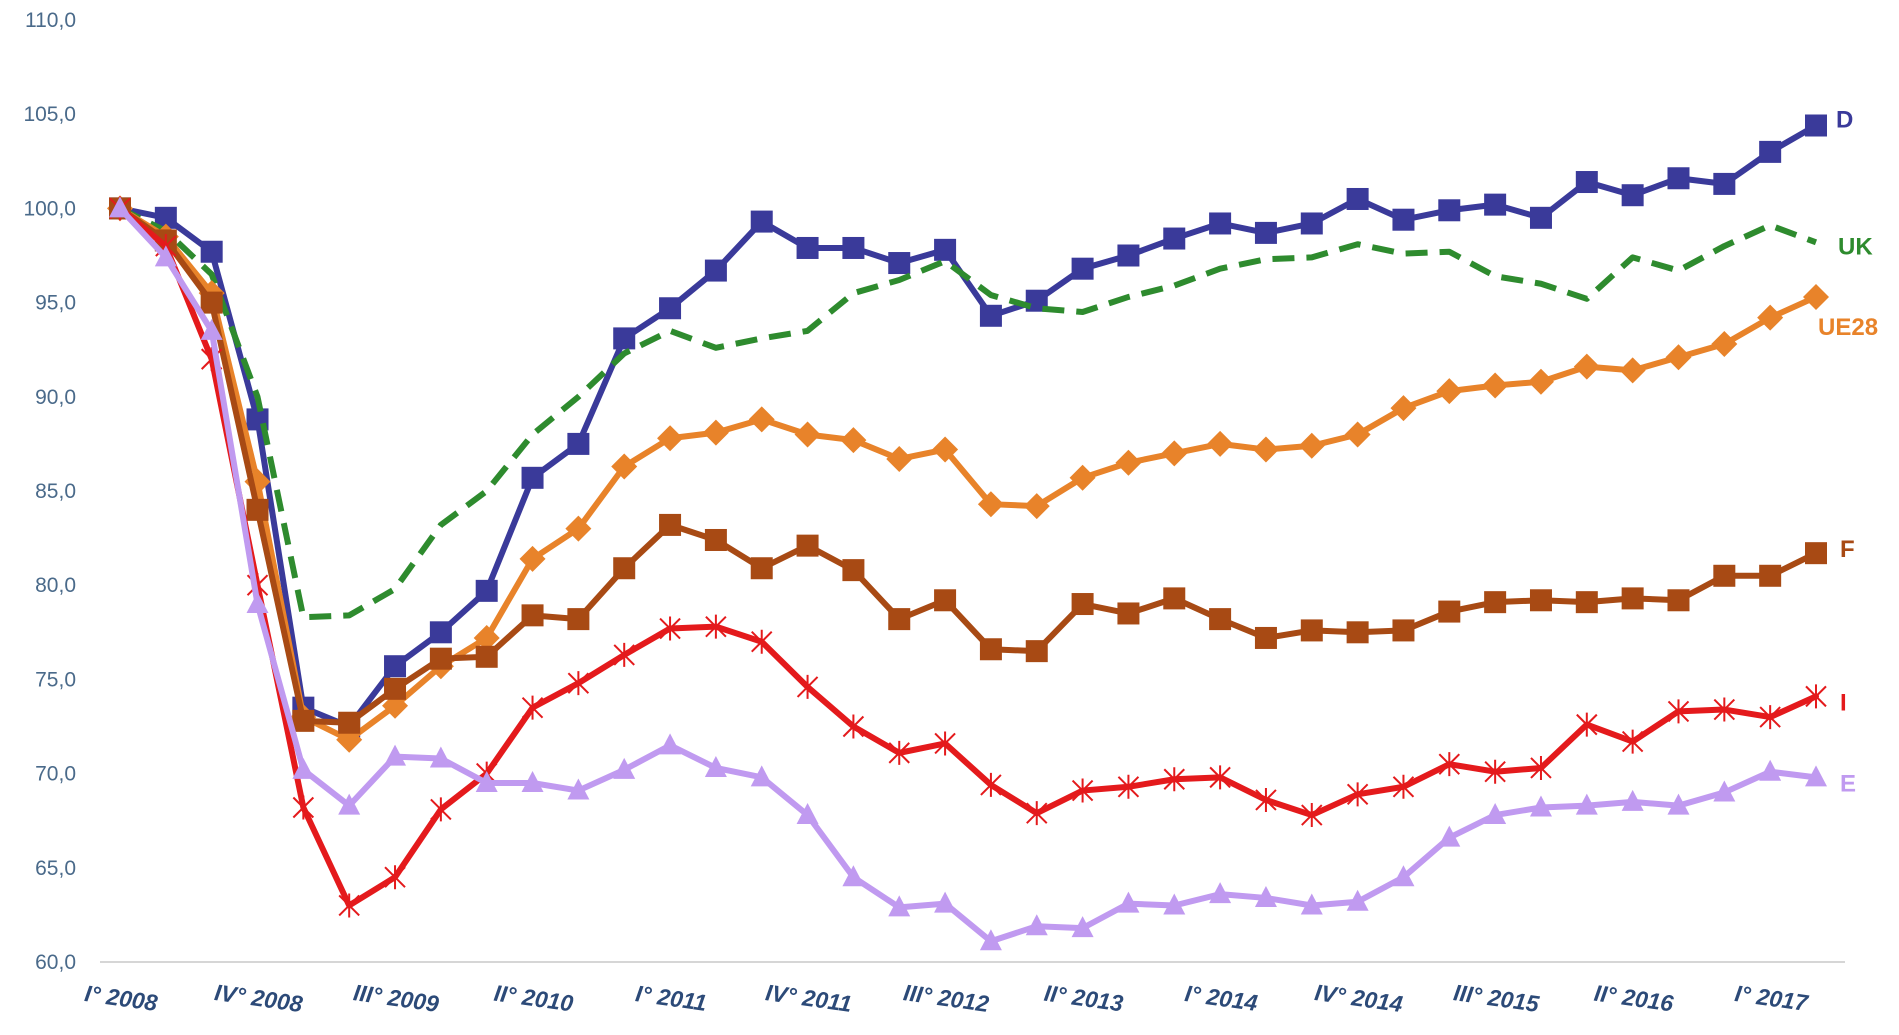 The height and width of the screenshot is (1035, 1899). Describe the element at coordinates (50, 20) in the screenshot. I see `y-tick-label: 110,0` at that location.